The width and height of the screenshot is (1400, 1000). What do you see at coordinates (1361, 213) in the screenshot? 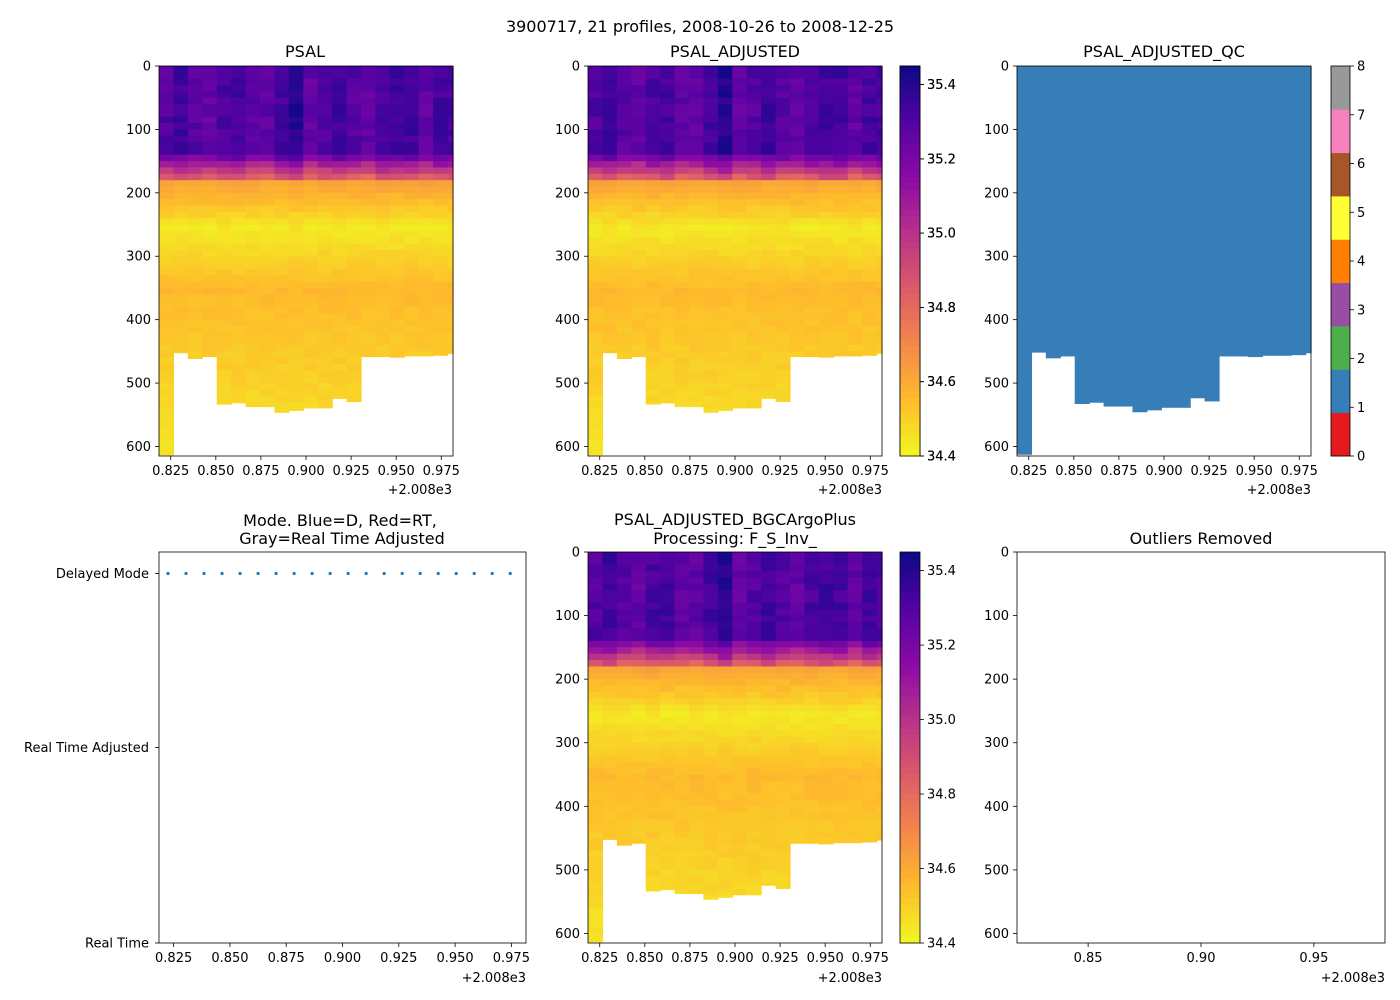
I see `colorbar-tick-label: 5` at bounding box center [1361, 213].